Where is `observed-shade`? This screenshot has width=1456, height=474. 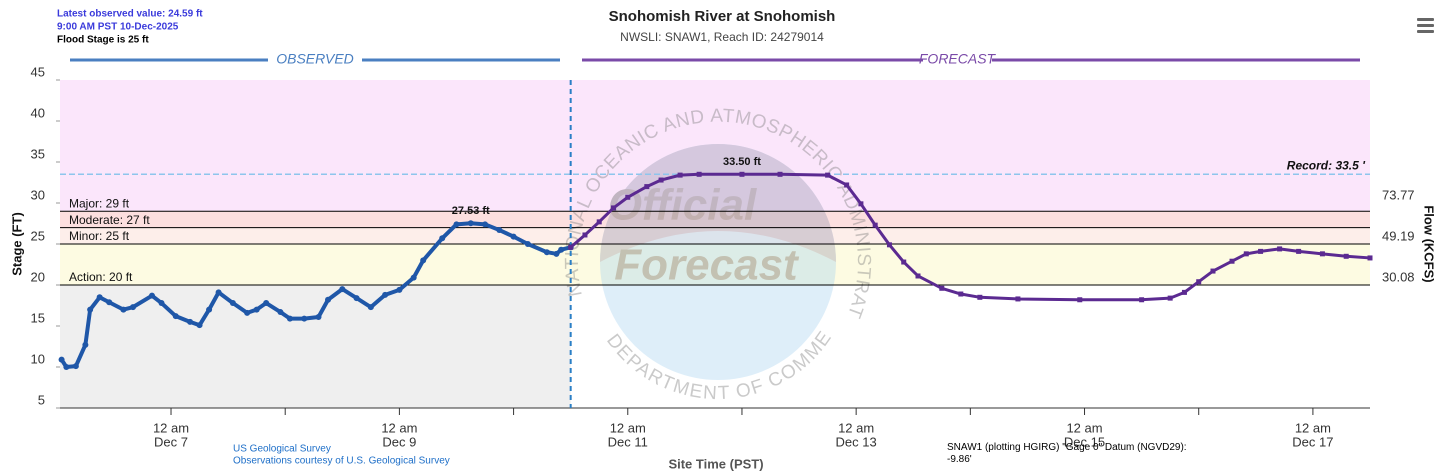 observed-shade is located at coordinates (315, 346).